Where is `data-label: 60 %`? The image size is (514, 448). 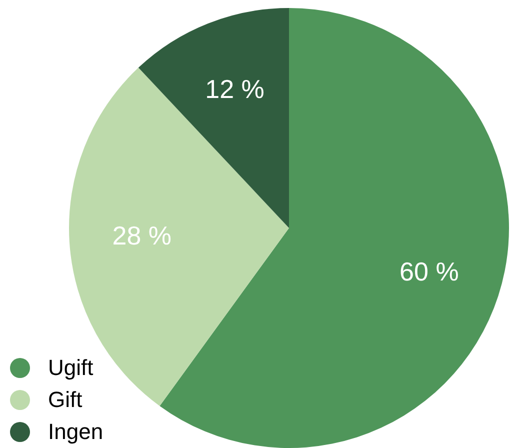
data-label: 60 % is located at coordinates (429, 271).